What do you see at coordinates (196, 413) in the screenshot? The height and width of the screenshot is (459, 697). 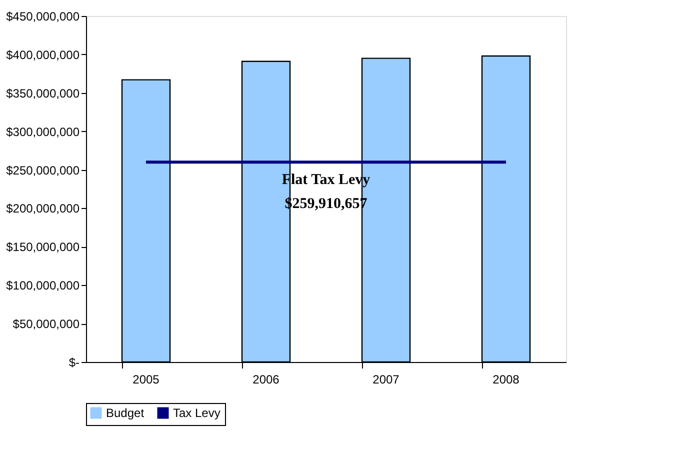 I see `legend-label: Tax Levy` at bounding box center [196, 413].